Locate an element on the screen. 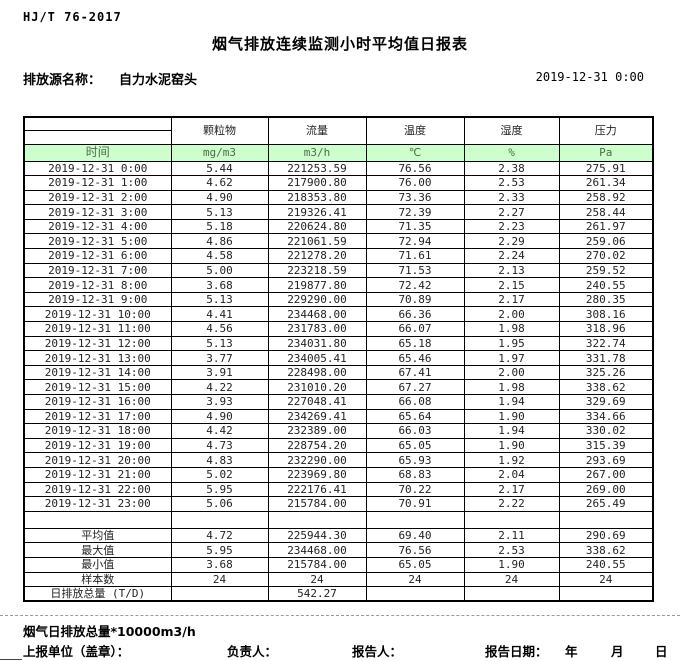 This screenshot has width=680, height=661. cell-value: 4.86 is located at coordinates (219, 241).